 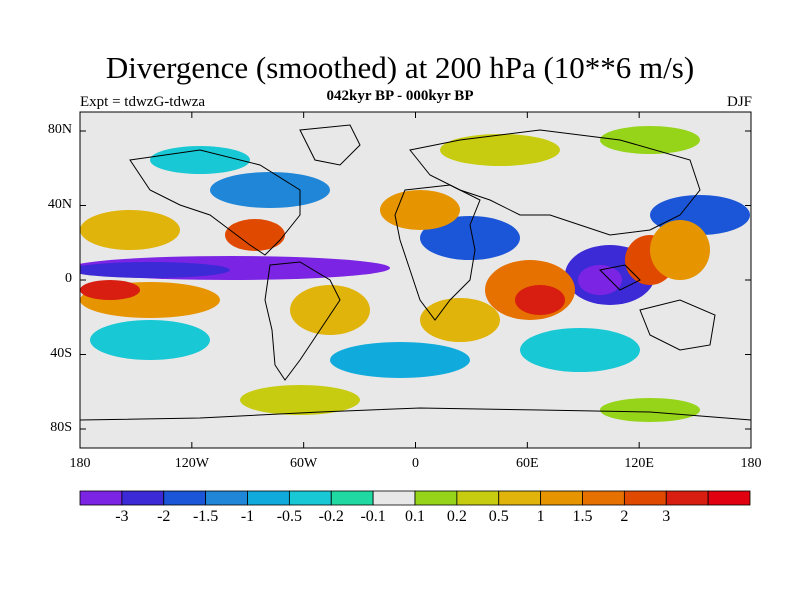 I want to click on colorbar-label: -0.5, so click(x=289, y=516).